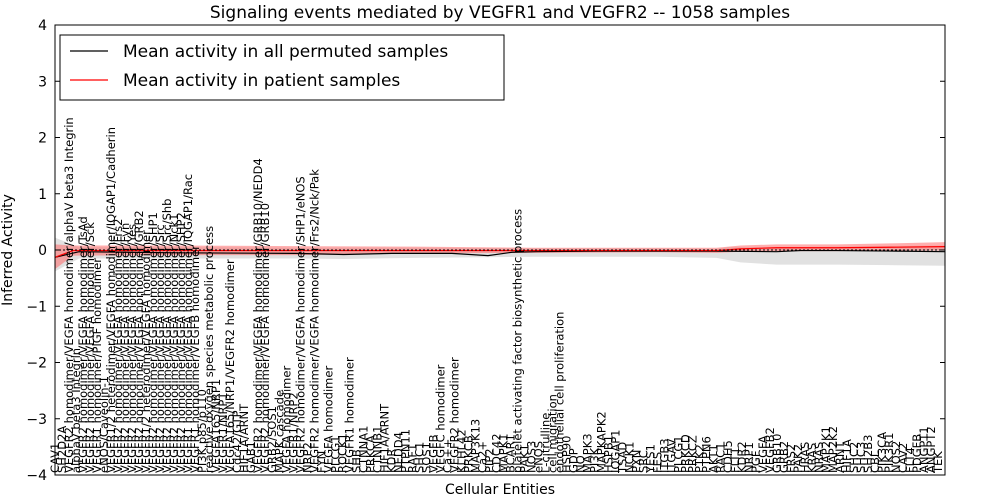  What do you see at coordinates (132, 348) in the screenshot?
I see `x-tick-label: VEGFR2 homodimer/VEGFA homodimer/Yes` at bounding box center [132, 348].